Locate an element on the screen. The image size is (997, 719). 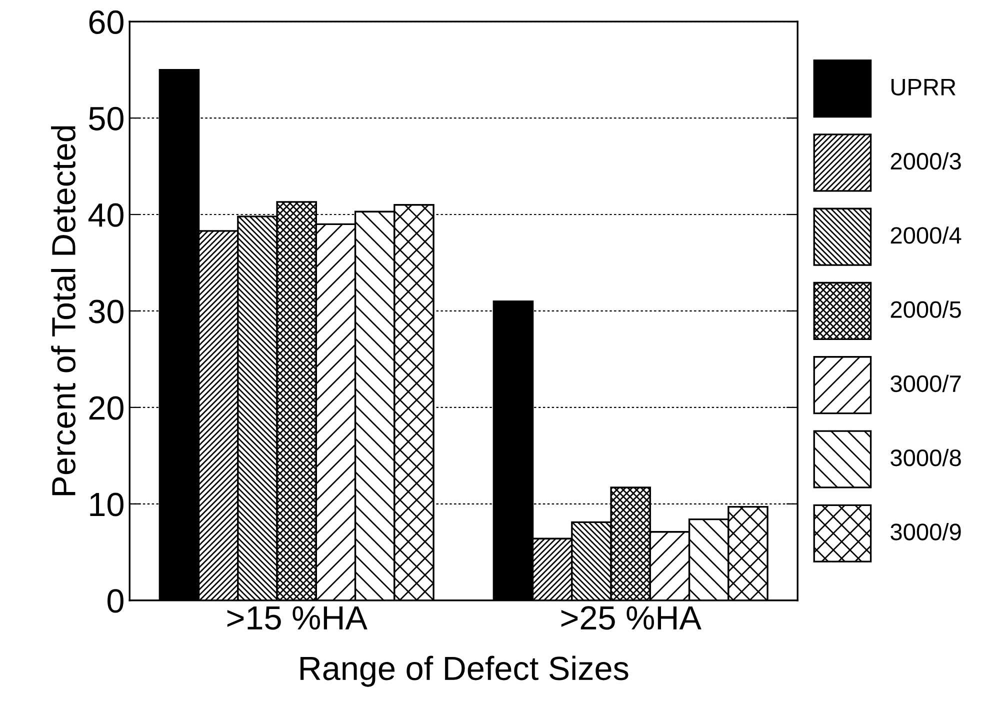
y-tick-label: 10 is located at coordinates (107, 504).